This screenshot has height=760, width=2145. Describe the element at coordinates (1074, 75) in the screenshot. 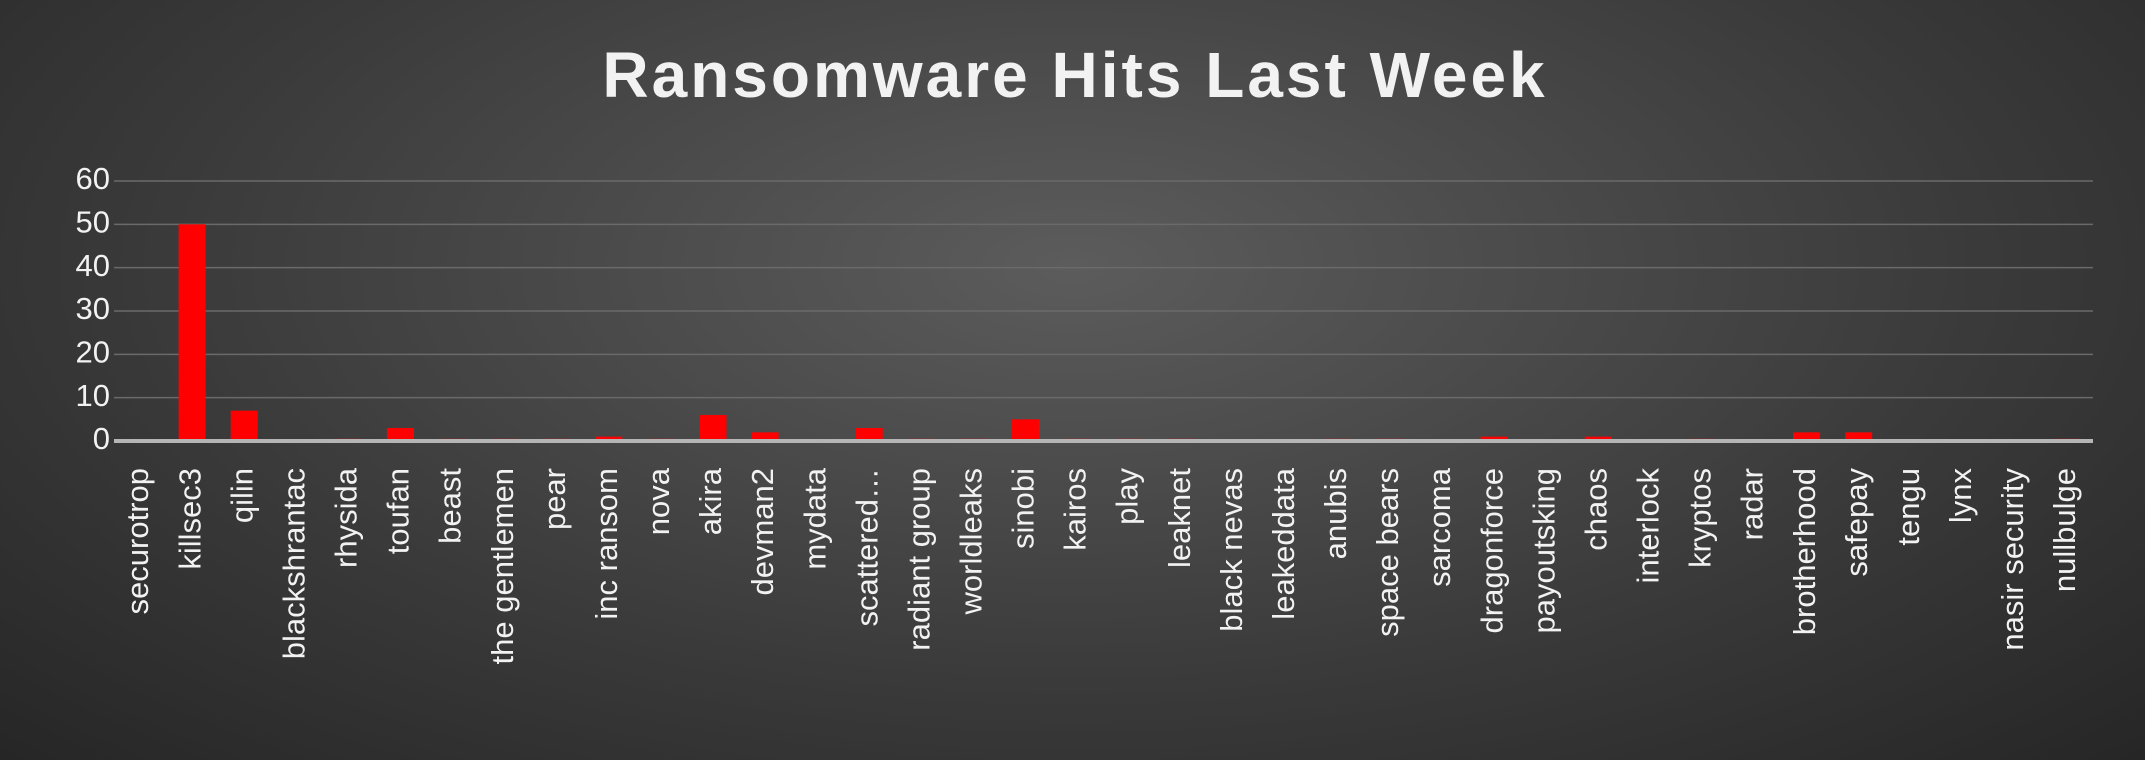

I see `chart-title: Ransomware Hits Last Week` at that location.